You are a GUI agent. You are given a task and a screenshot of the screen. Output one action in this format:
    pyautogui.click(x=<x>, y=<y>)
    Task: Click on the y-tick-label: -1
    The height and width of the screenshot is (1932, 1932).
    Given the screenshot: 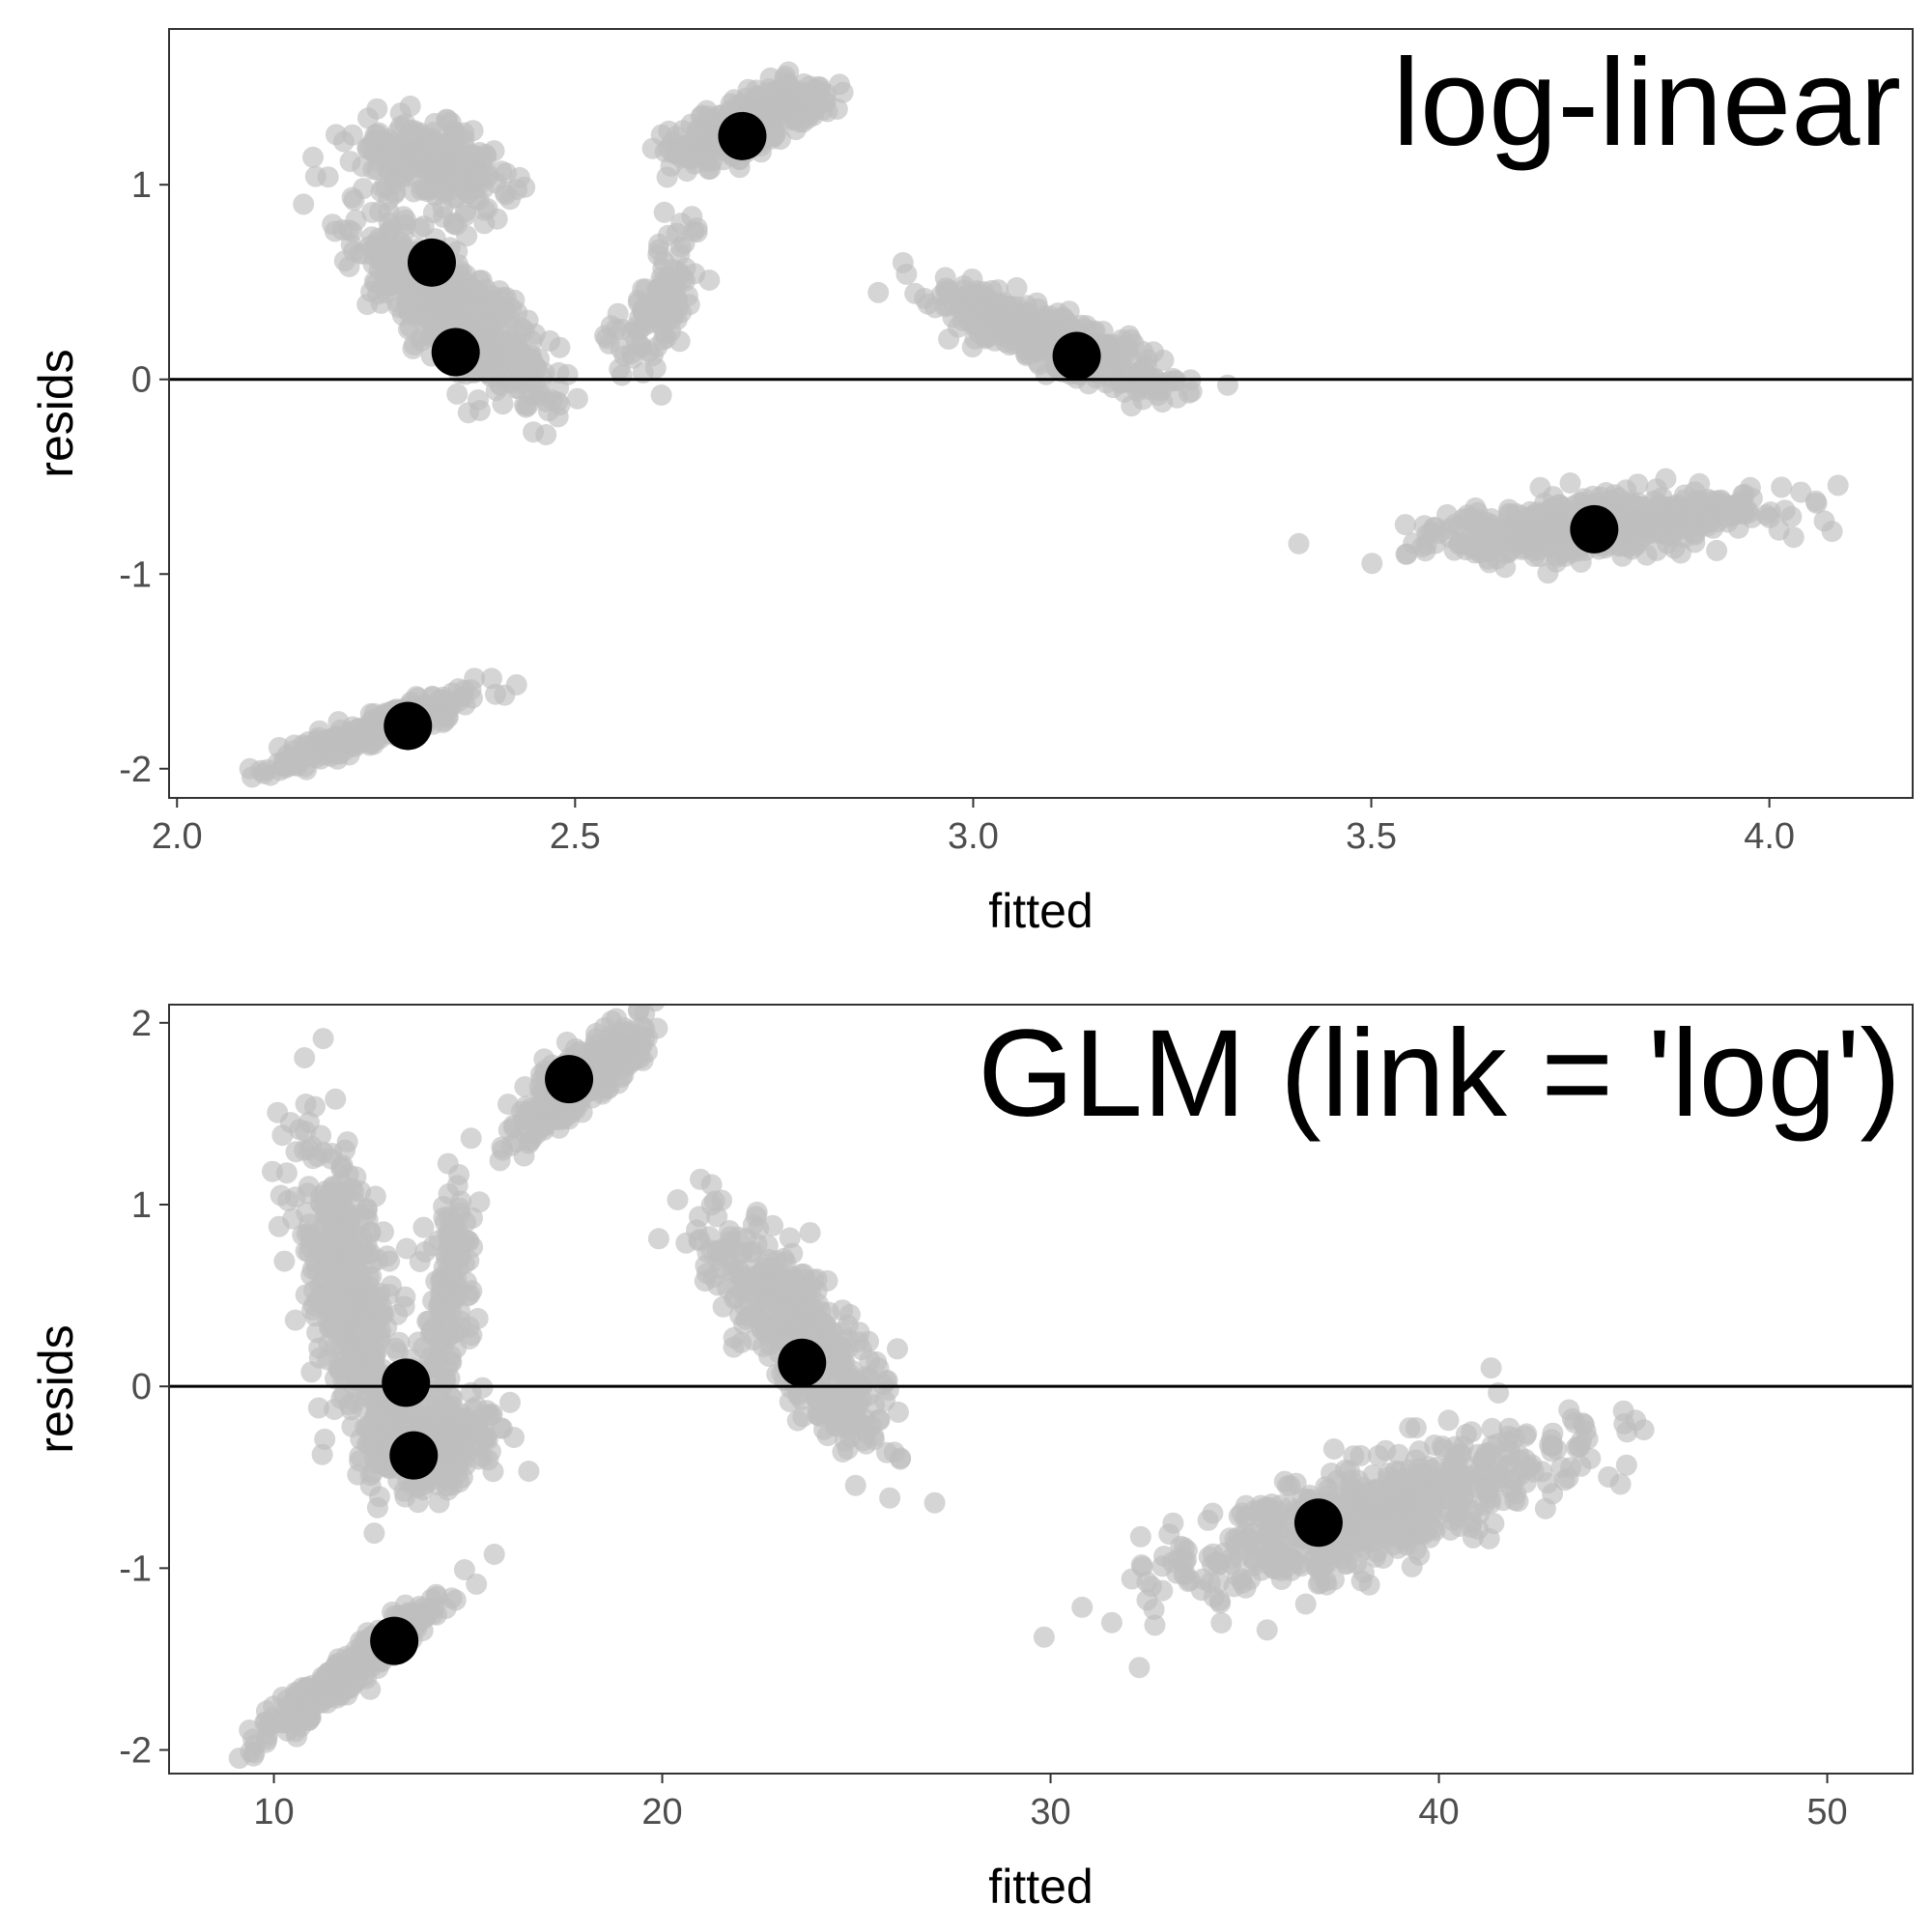 What is the action you would take?
    pyautogui.click(x=135, y=574)
    